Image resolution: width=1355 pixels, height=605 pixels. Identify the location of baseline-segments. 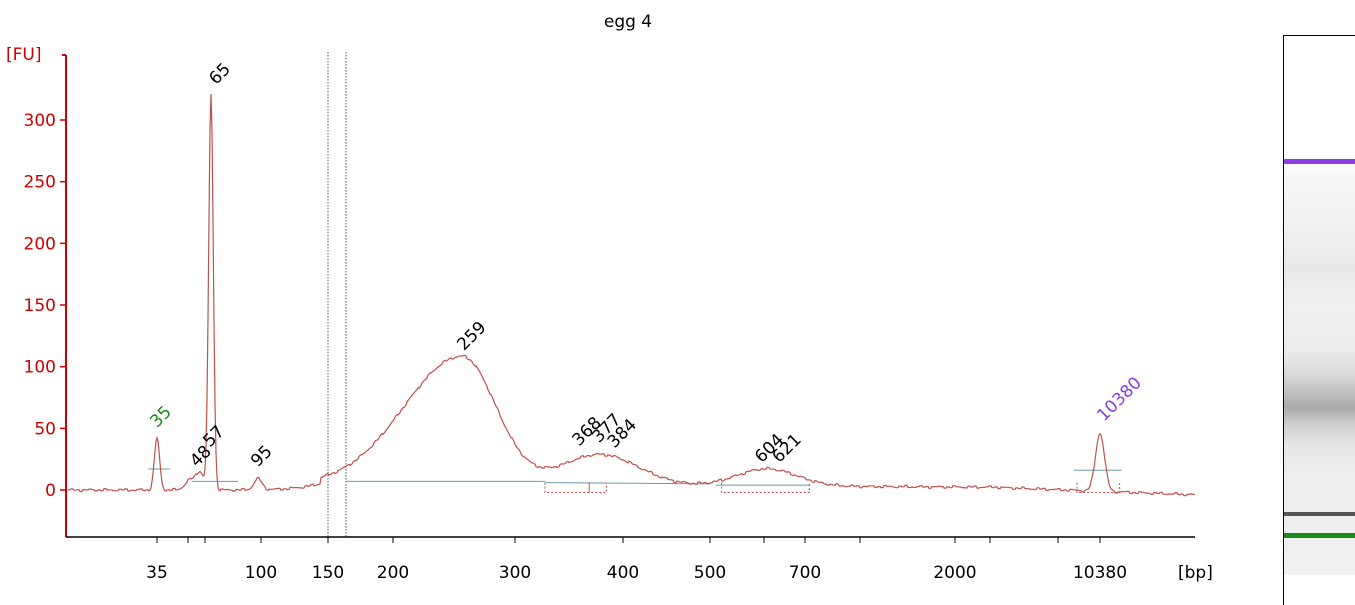
(635, 477).